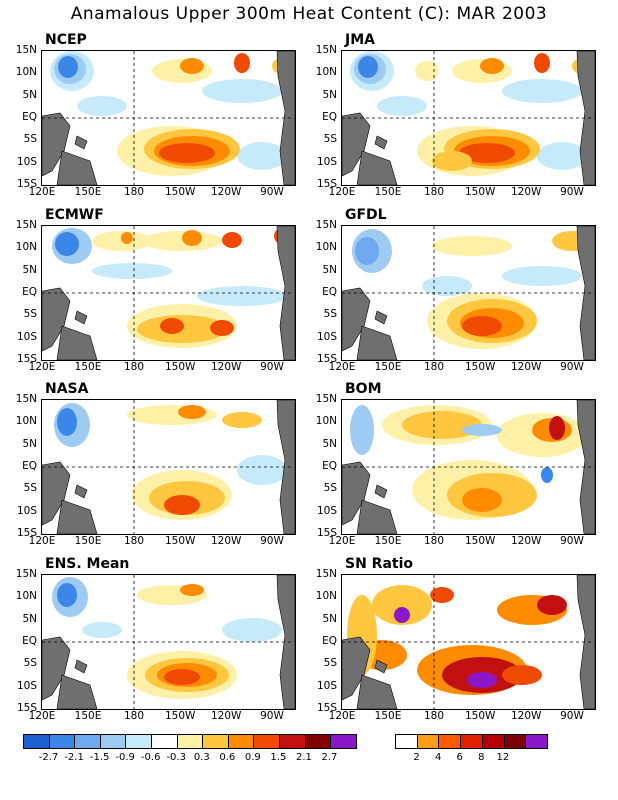 The image size is (618, 800). I want to click on panel-title: ECMWF, so click(74, 215).